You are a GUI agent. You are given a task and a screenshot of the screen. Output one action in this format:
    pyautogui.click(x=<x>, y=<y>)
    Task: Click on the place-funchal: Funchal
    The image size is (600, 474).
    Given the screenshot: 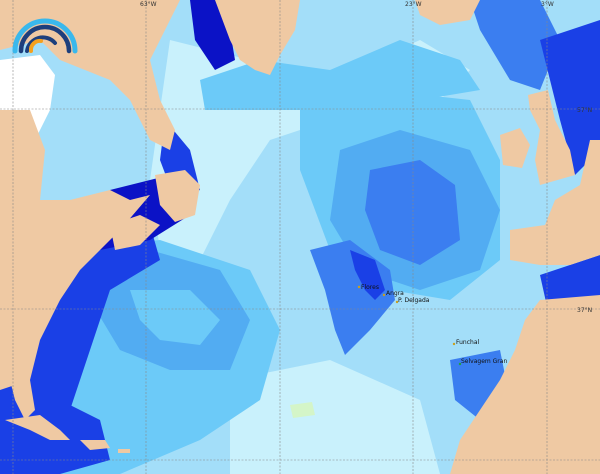 What is the action you would take?
    pyautogui.click(x=466, y=342)
    